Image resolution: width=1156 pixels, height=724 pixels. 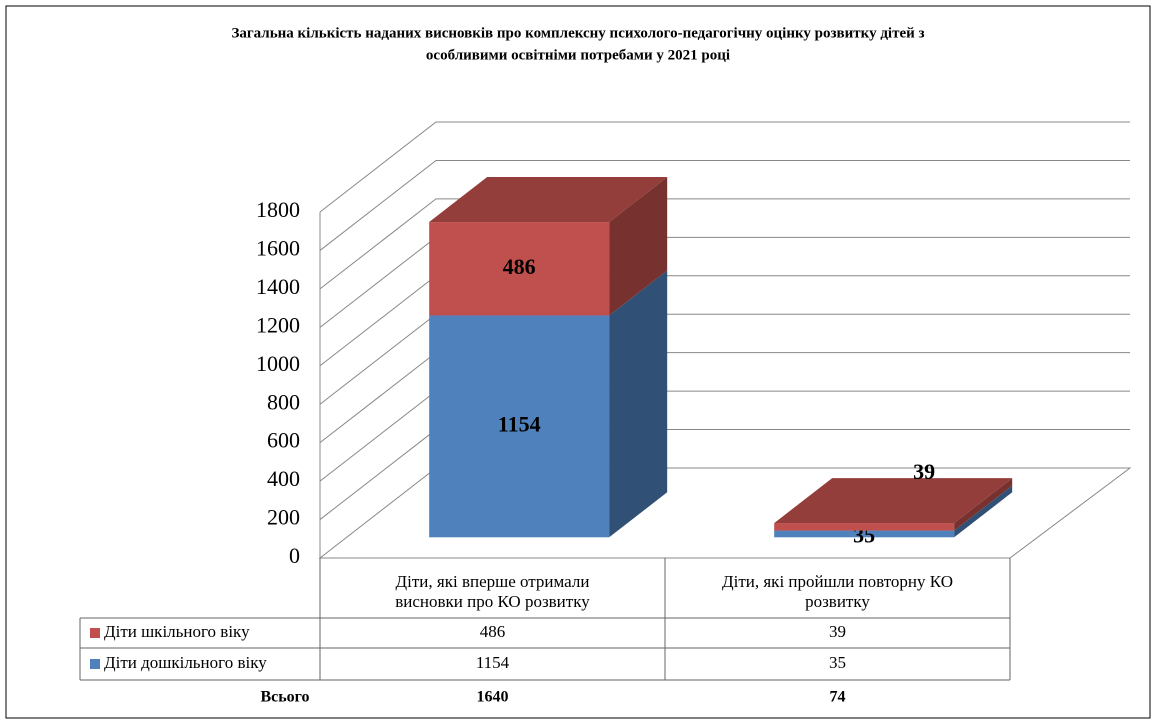 I want to click on table-value: 39, so click(x=837, y=631).